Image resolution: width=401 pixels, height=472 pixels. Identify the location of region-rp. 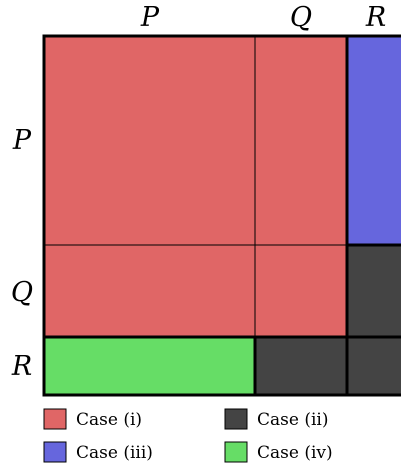
(149, 366).